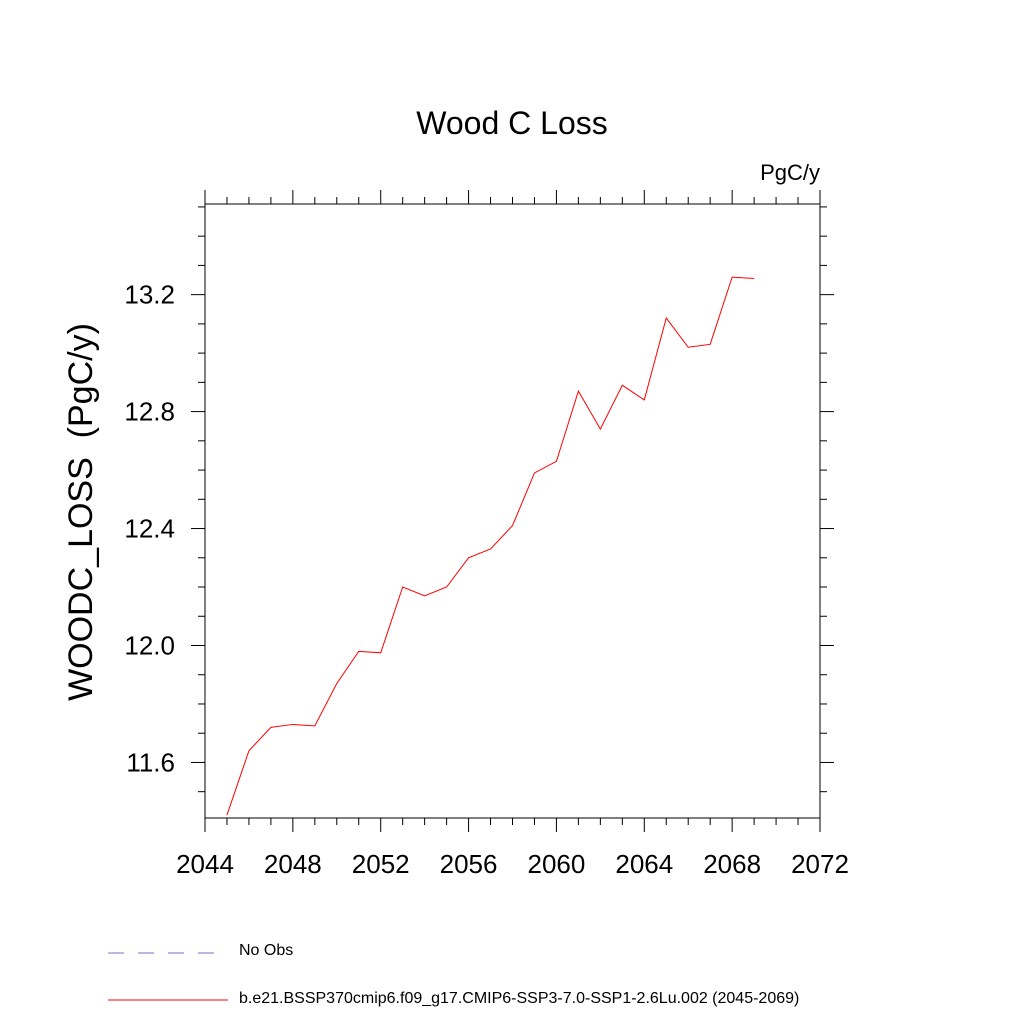  Describe the element at coordinates (790, 172) in the screenshot. I see `units-label: PgC/y` at that location.